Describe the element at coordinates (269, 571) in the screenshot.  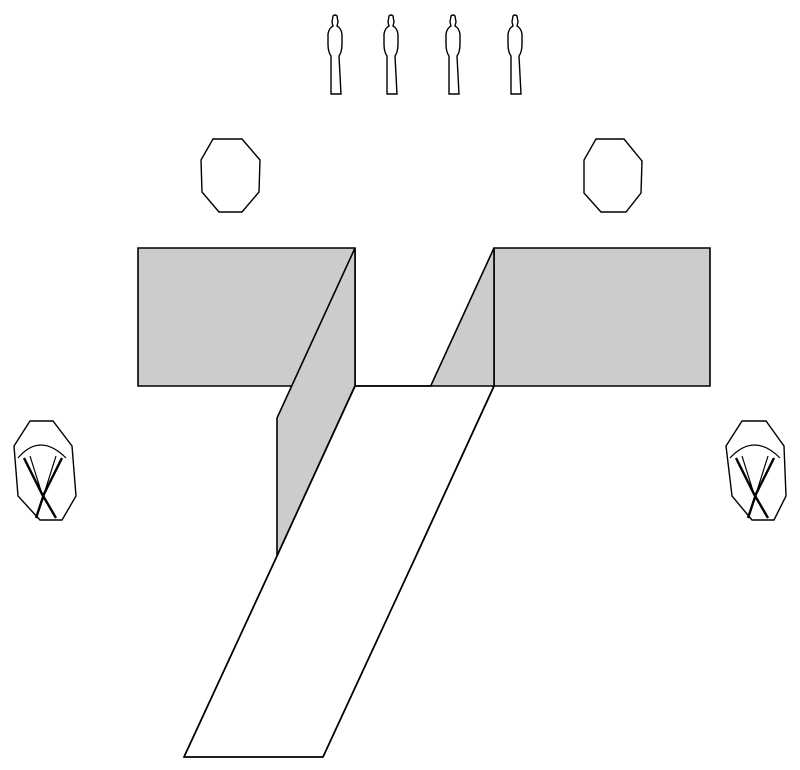
I see `floor-left-edge` at that location.